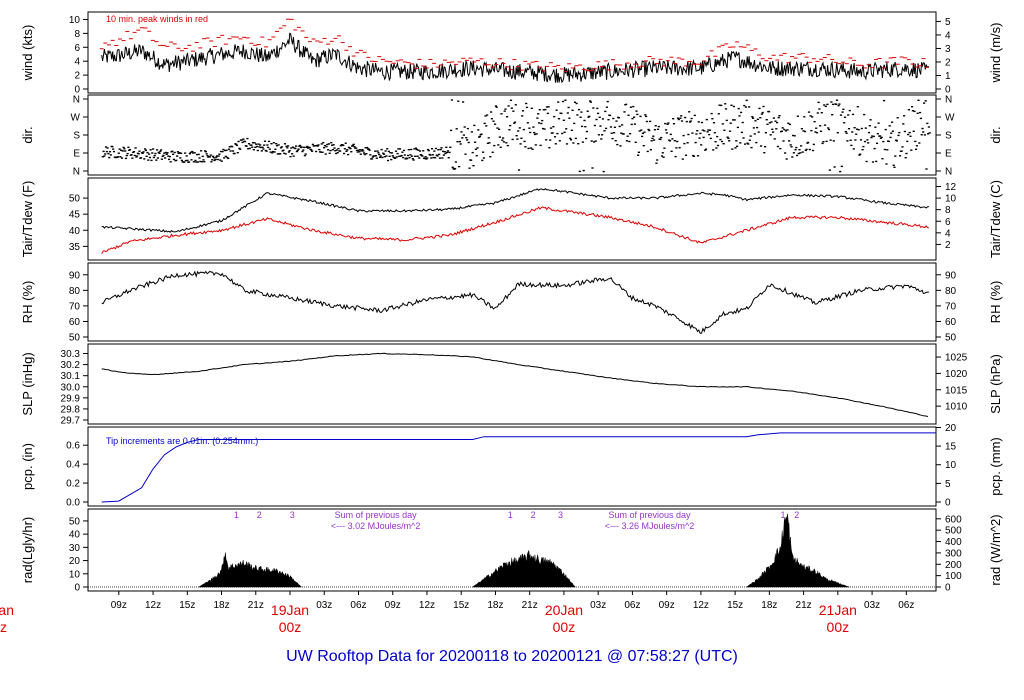 Image resolution: width=1024 pixels, height=700 pixels. I want to click on rad-right-tick-label: 300, so click(953, 553).